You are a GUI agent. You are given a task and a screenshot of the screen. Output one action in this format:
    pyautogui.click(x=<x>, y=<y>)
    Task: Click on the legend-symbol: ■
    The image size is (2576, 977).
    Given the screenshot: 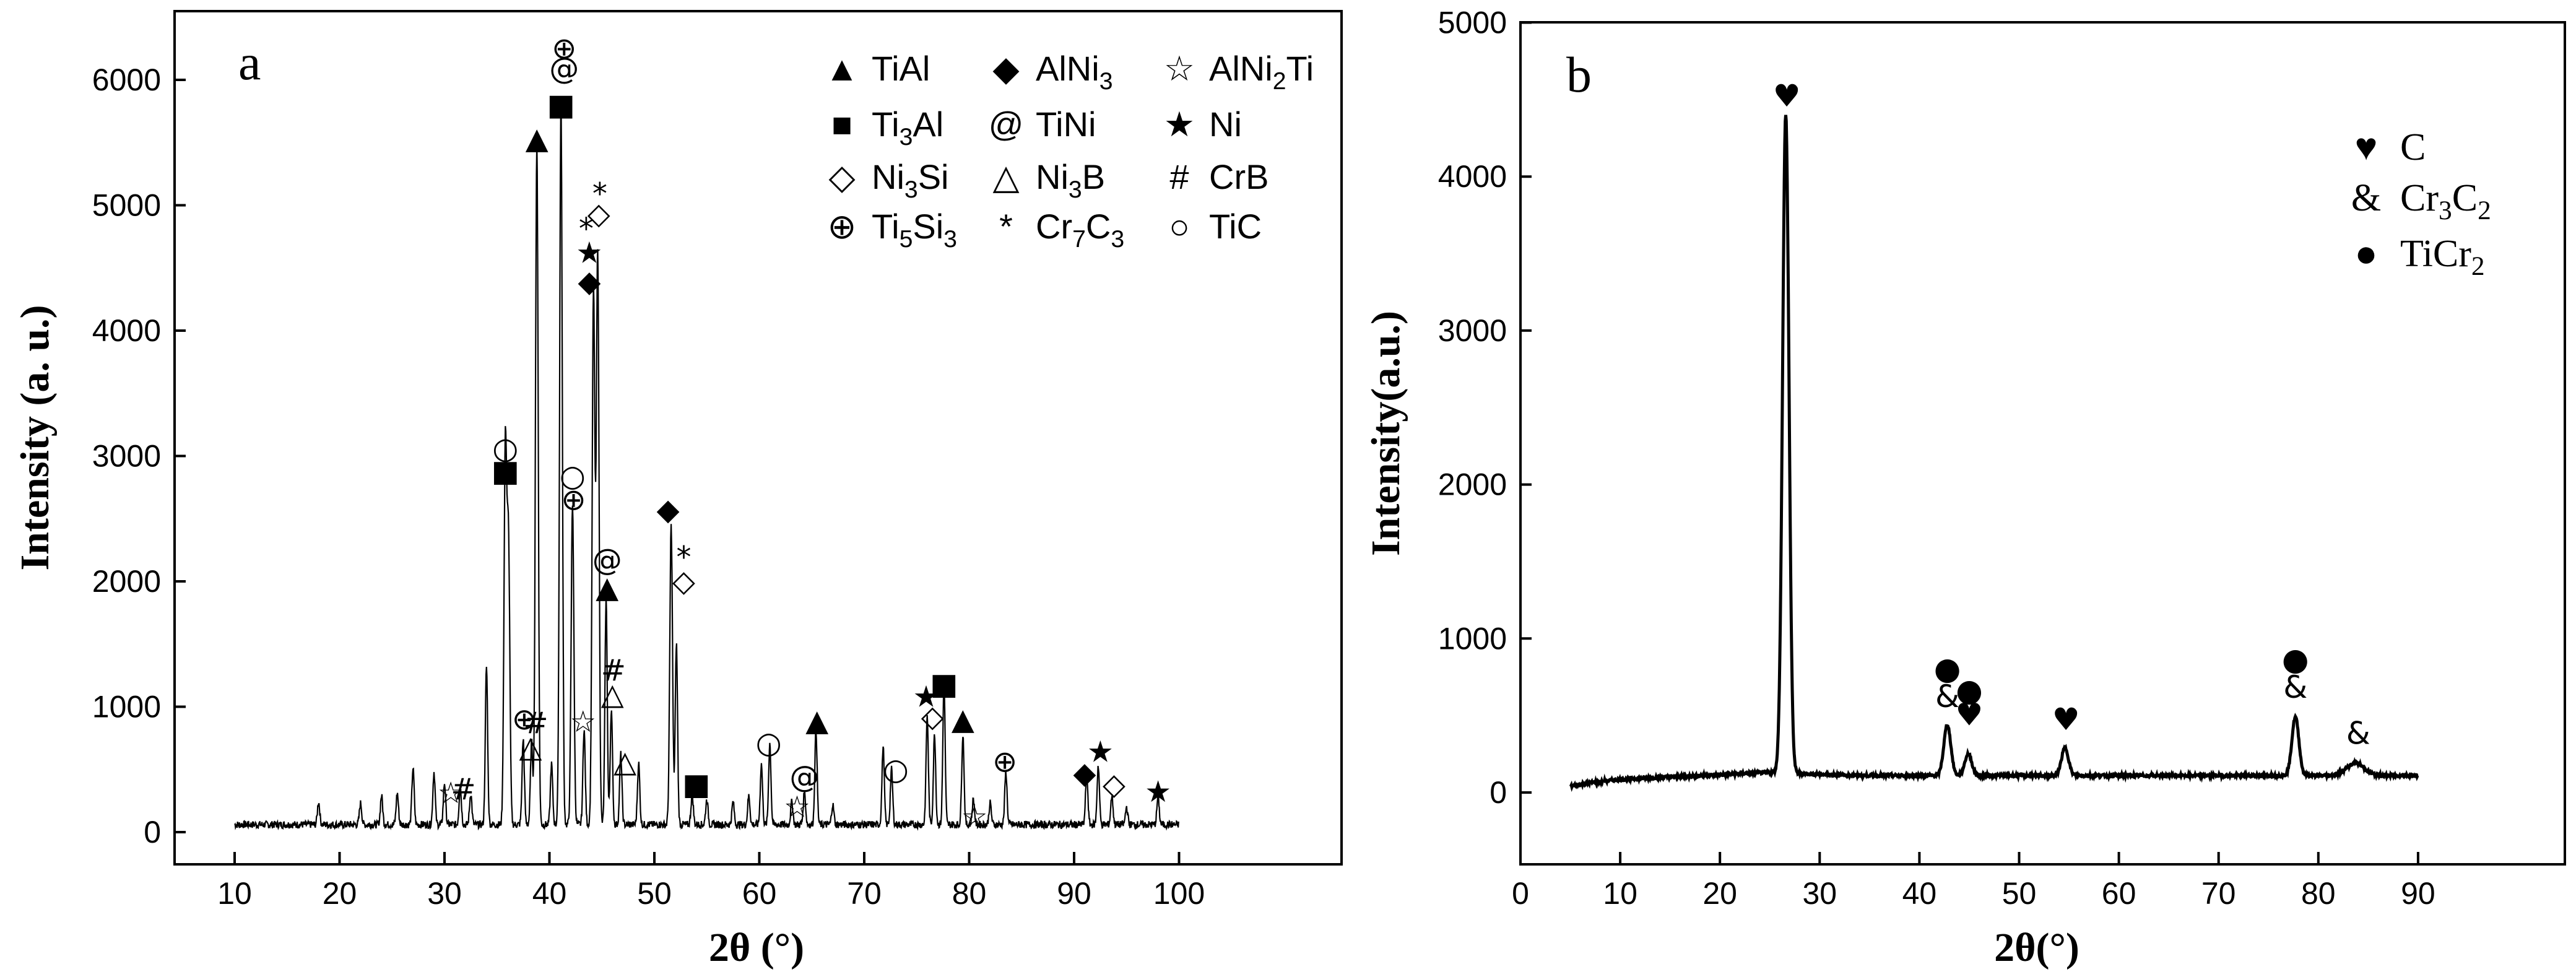 What is the action you would take?
    pyautogui.click(x=841, y=124)
    